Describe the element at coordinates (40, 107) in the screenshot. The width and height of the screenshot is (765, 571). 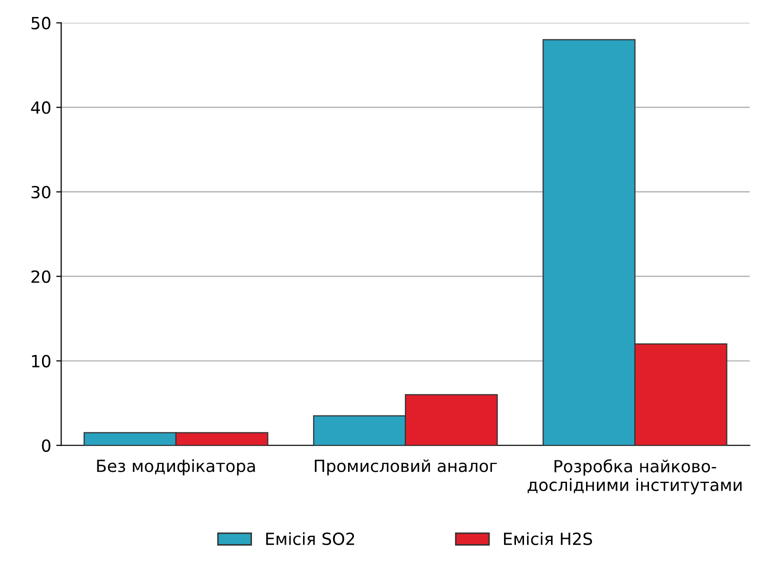
I see `y-tick-label: 40` at that location.